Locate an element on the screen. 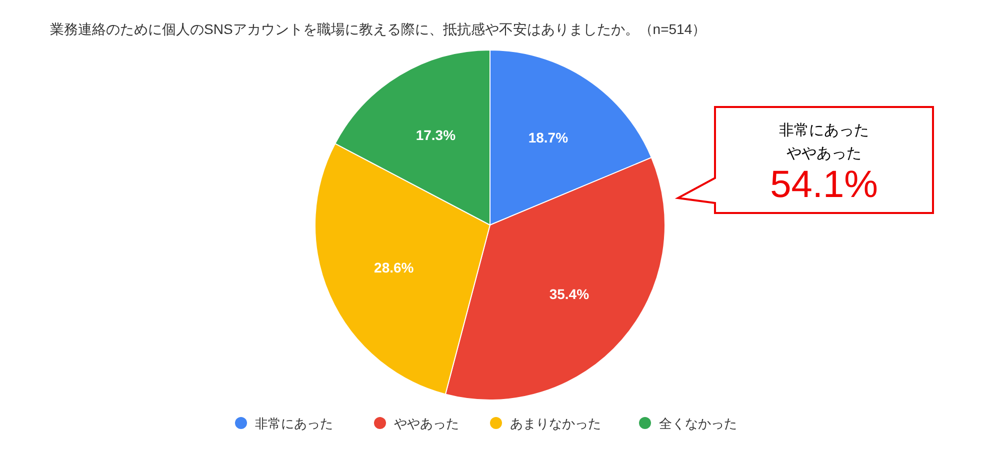 The width and height of the screenshot is (981, 453). chart-title: 業務連絡のために個人のSNSアカウントを職場に教える際に、抵抗感や不安はありましたか。（n=514） is located at coordinates (378, 29).